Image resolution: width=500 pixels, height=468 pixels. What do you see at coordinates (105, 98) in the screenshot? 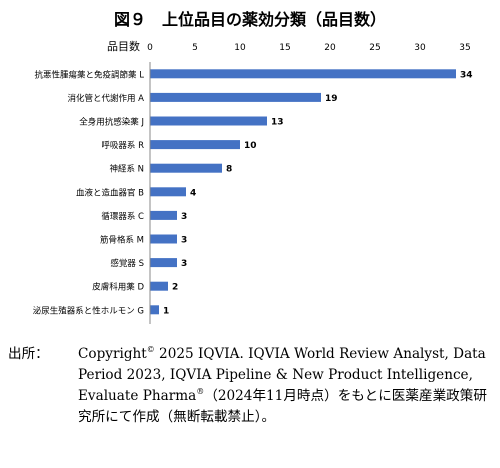
I see `category-label: 消化管と代謝作用 A` at bounding box center [105, 98].